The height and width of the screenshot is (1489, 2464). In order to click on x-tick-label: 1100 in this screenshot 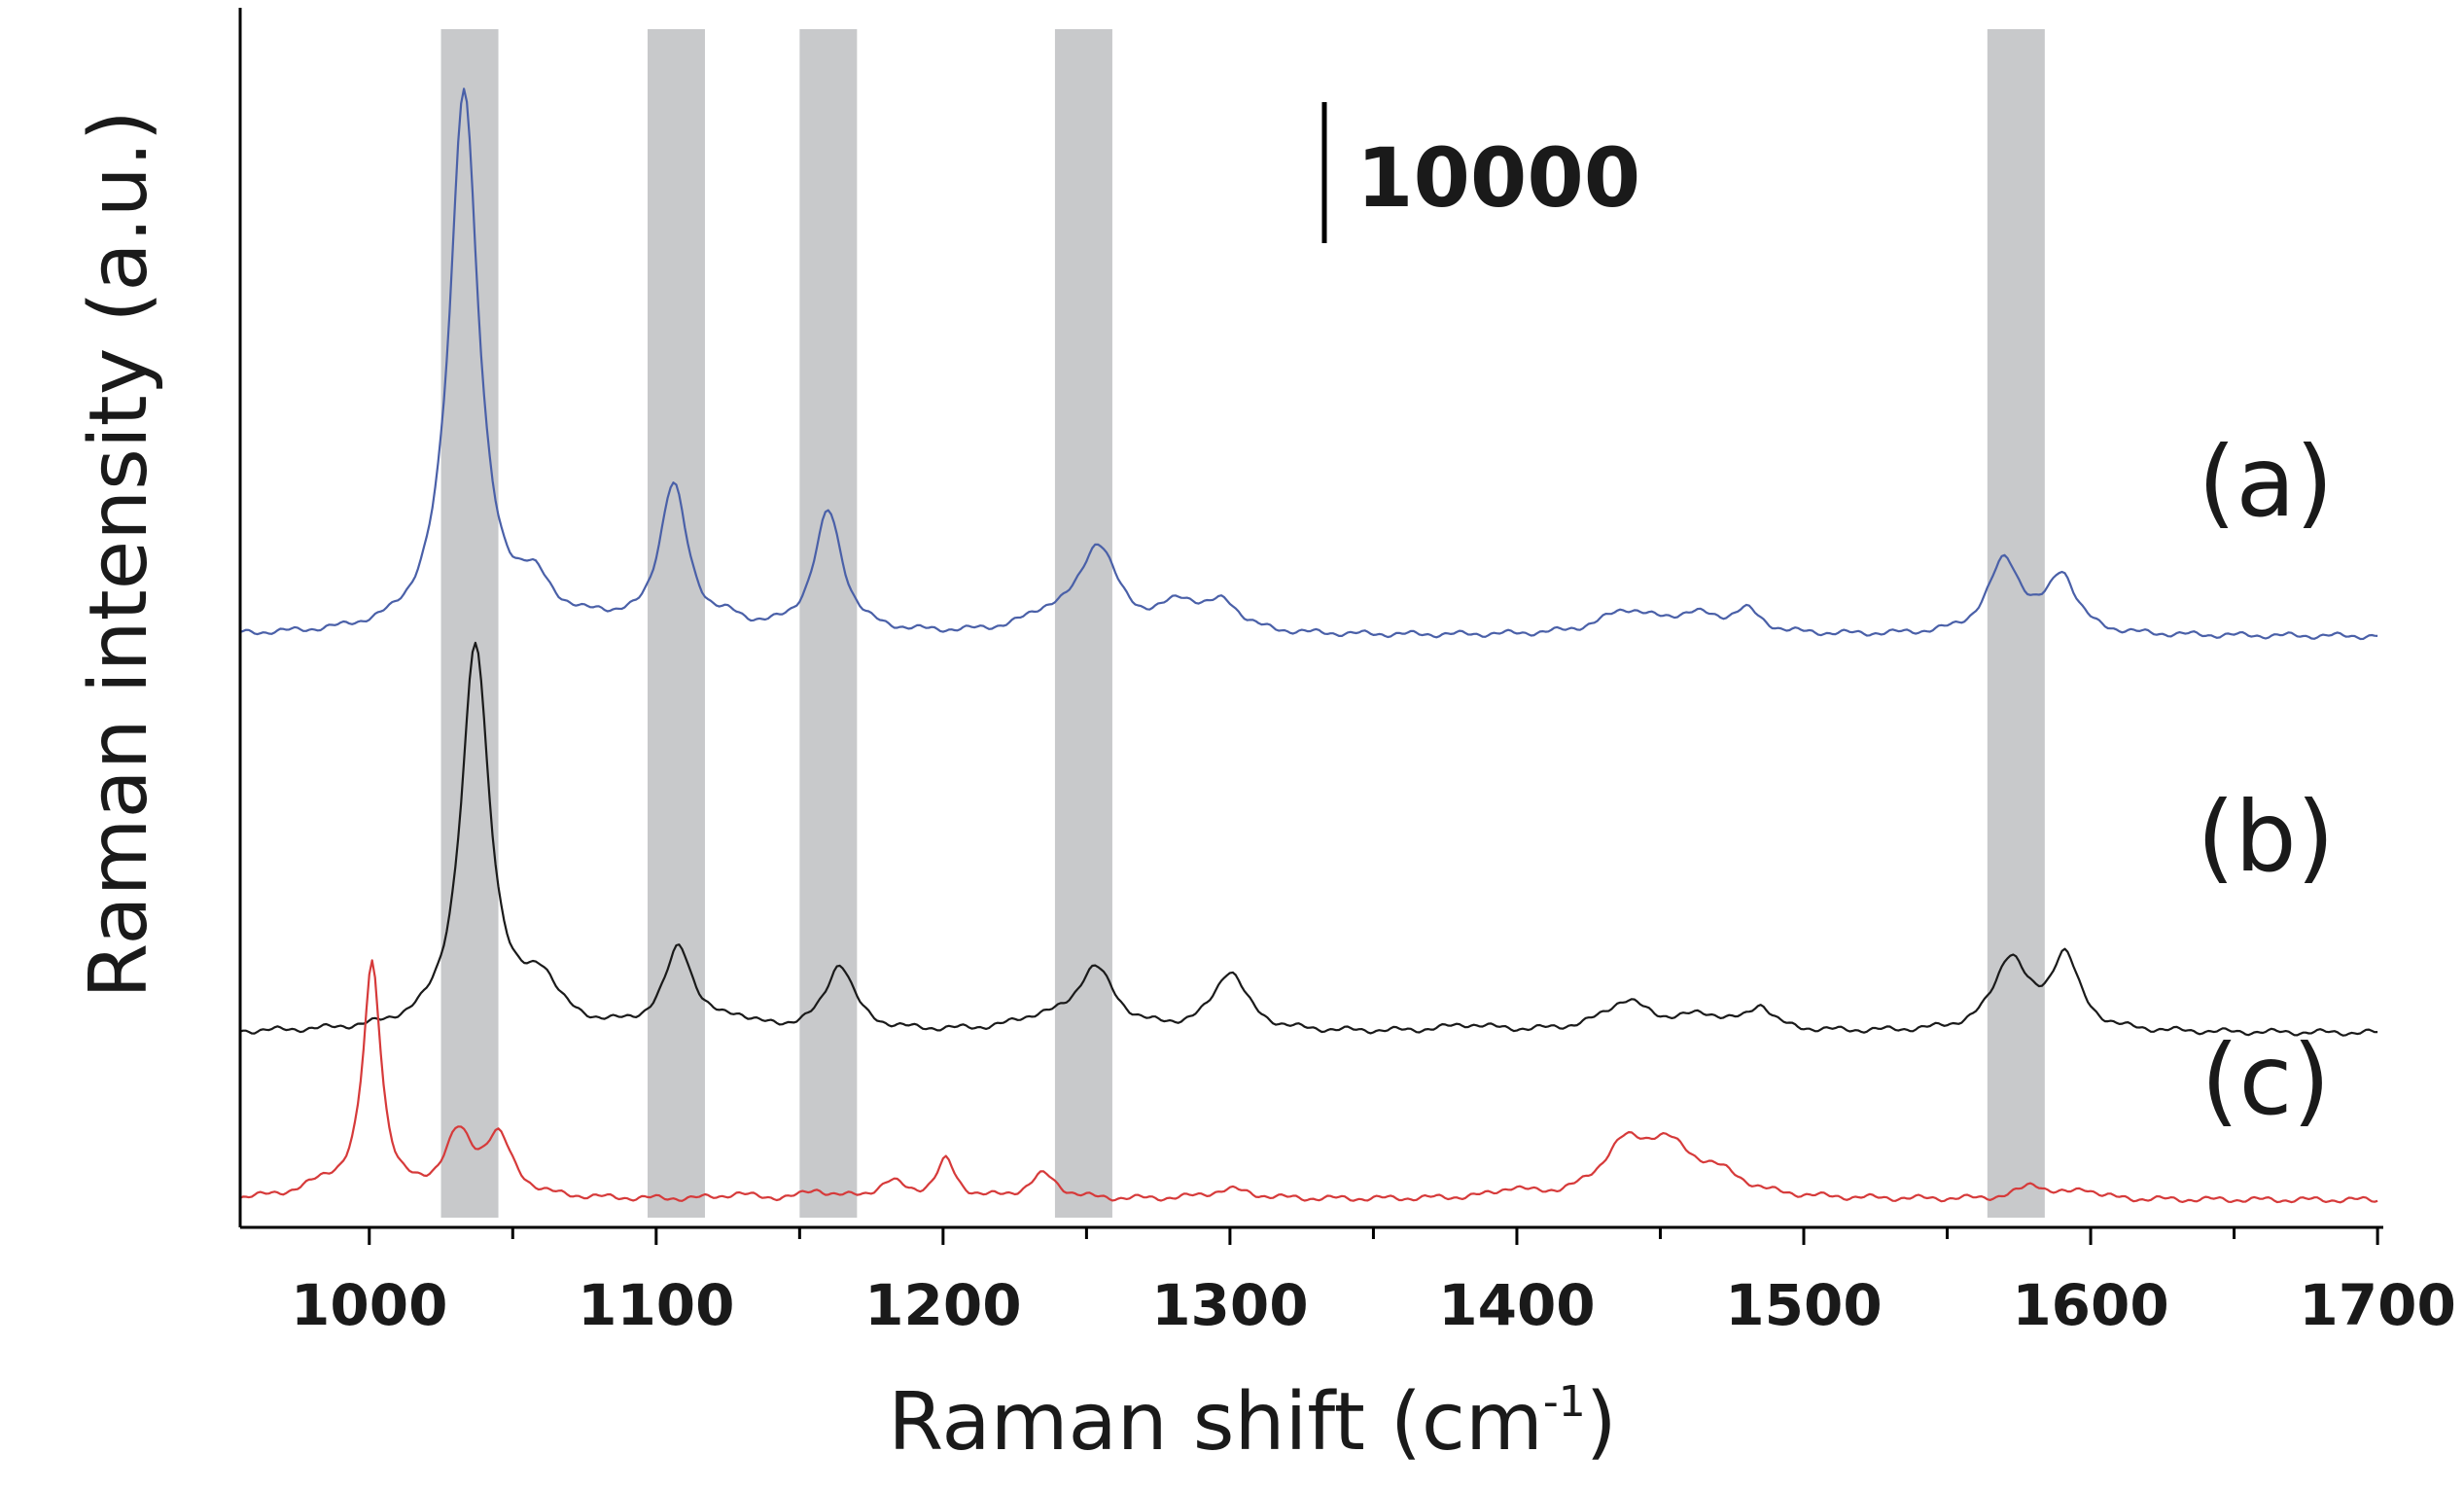, I will do `click(656, 1305)`.